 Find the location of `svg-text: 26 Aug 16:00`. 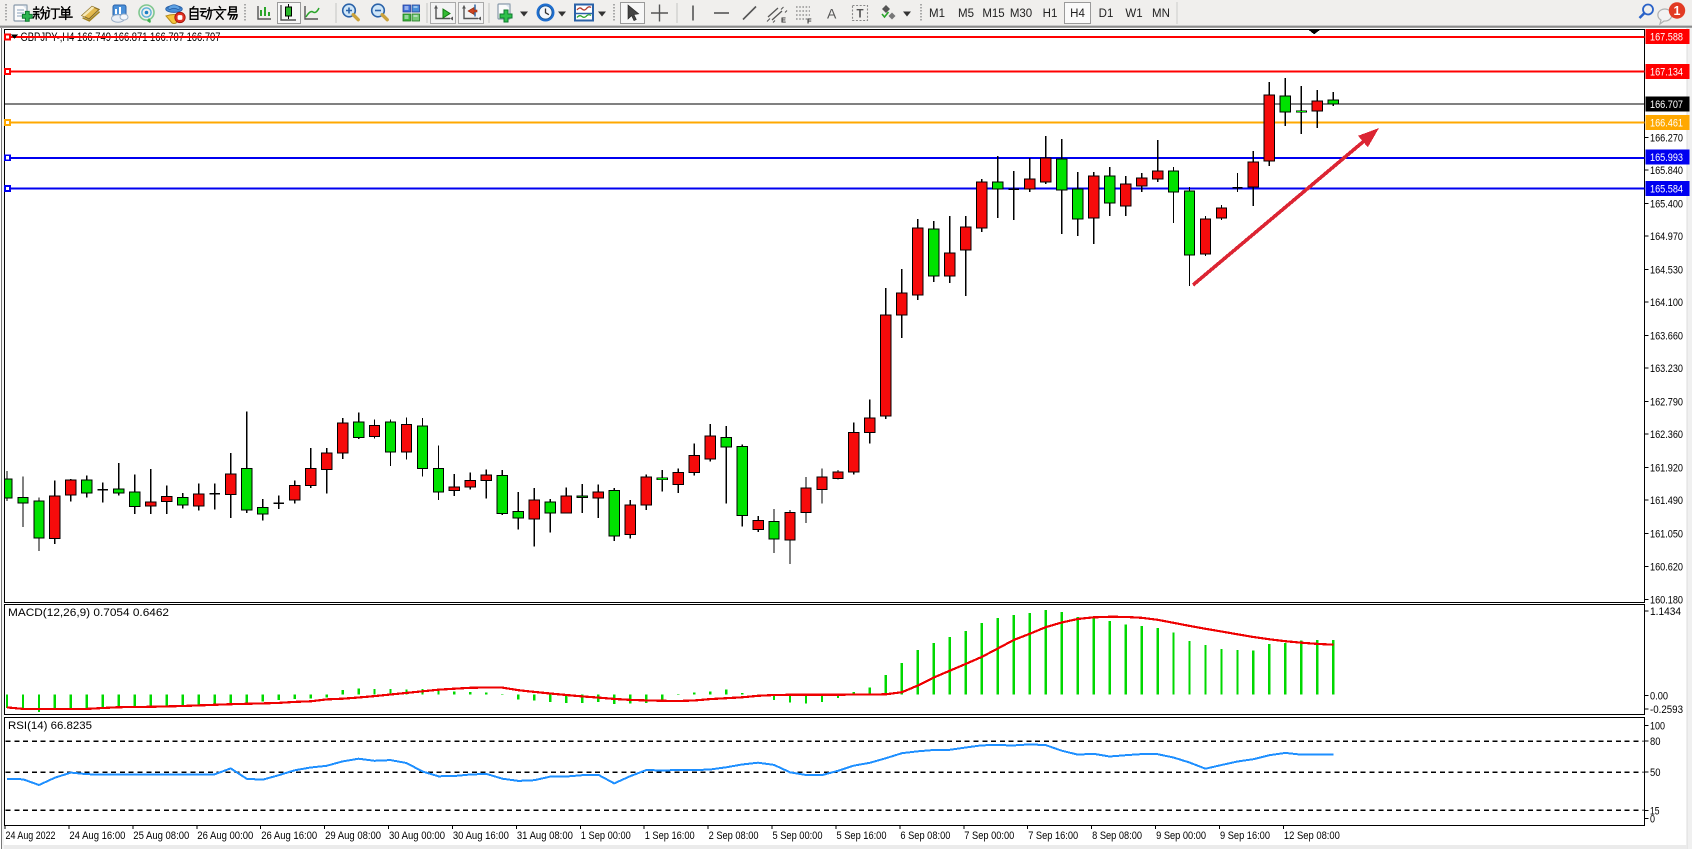

svg-text: 26 Aug 16:00 is located at coordinates (289, 836).